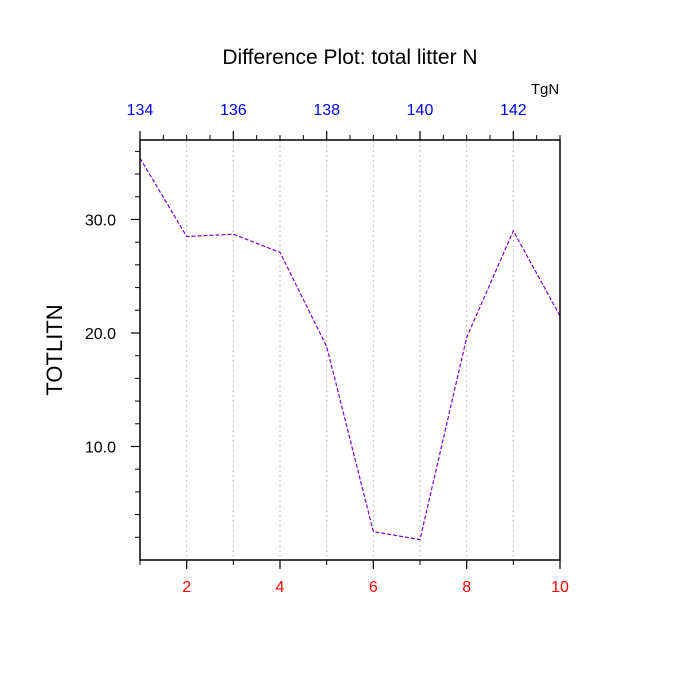 The width and height of the screenshot is (700, 700). I want to click on bottom-tick-label: 6, so click(373, 587).